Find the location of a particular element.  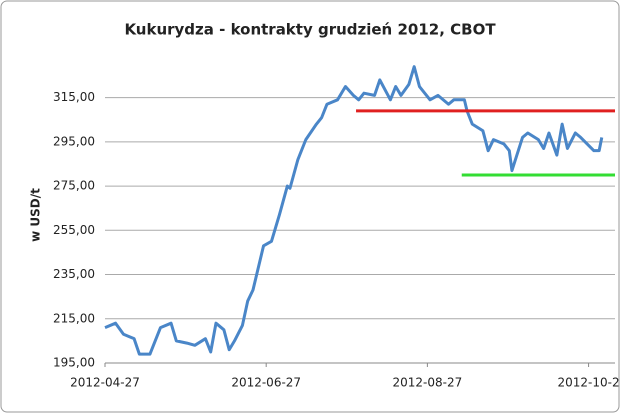

y-tick-label: 315,00 is located at coordinates (74, 97).